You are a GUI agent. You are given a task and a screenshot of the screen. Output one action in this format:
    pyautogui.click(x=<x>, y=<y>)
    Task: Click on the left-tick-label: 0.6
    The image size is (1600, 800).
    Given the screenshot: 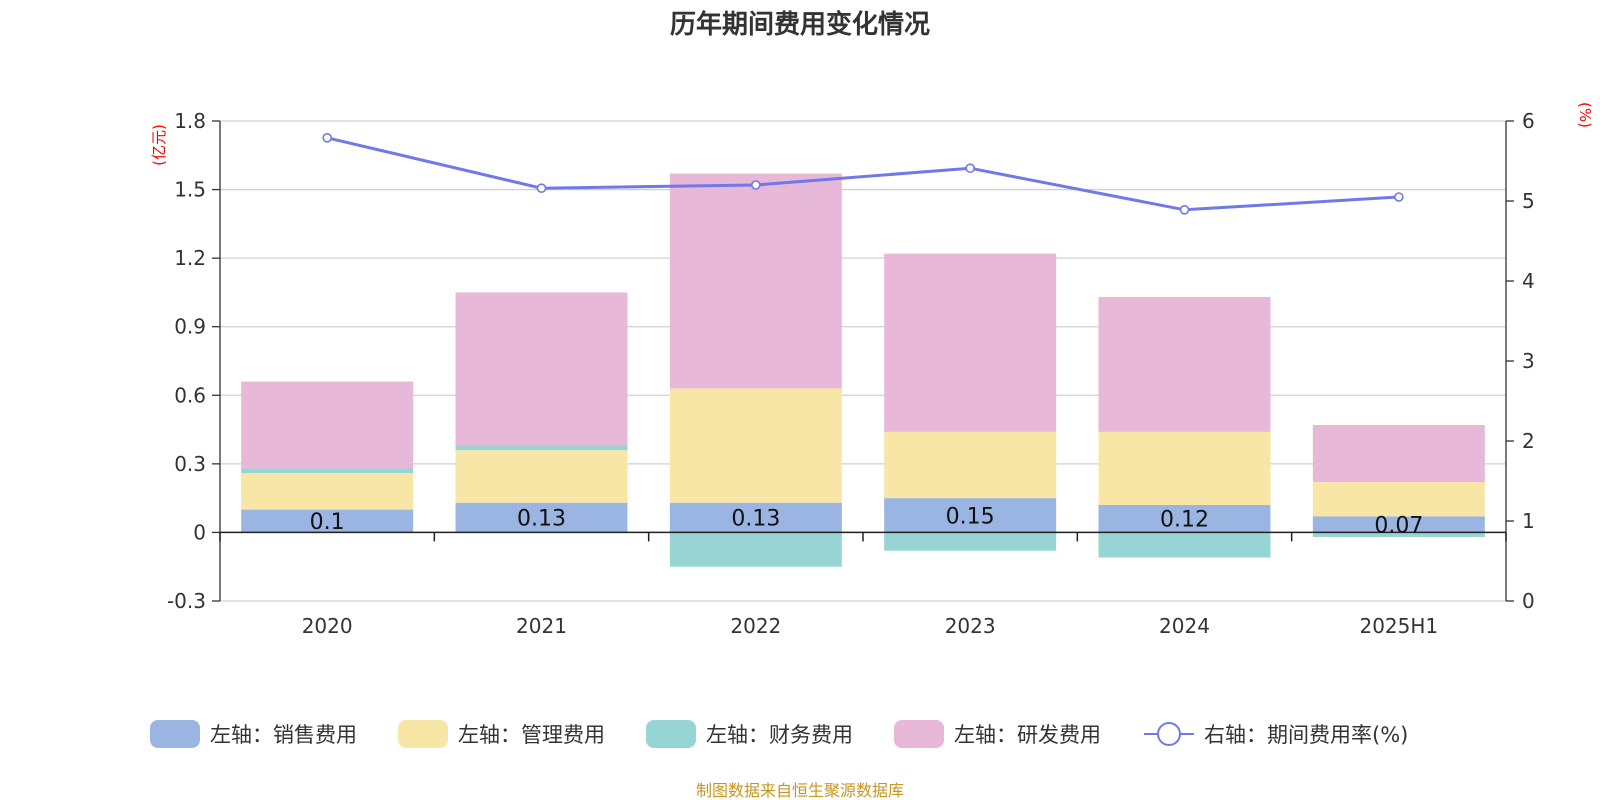 What is the action you would take?
    pyautogui.click(x=190, y=395)
    